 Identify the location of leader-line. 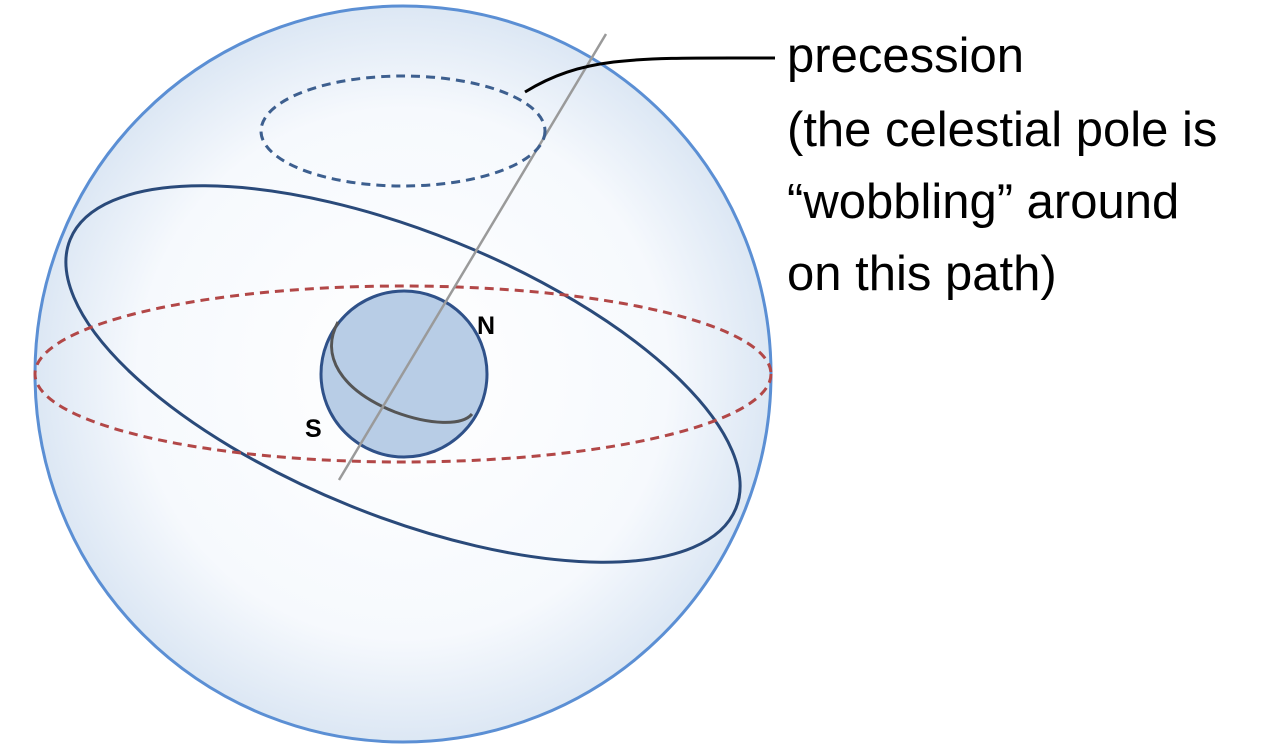
(650, 75).